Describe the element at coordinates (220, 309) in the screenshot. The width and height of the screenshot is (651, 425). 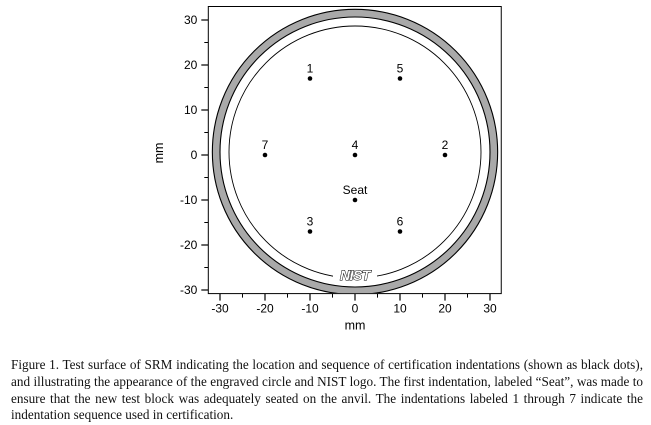
I see `x-tick-label: -30` at that location.